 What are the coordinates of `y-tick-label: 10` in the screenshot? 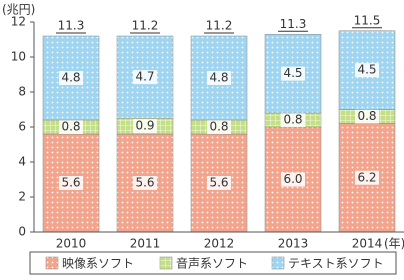 It's located at (18, 57).